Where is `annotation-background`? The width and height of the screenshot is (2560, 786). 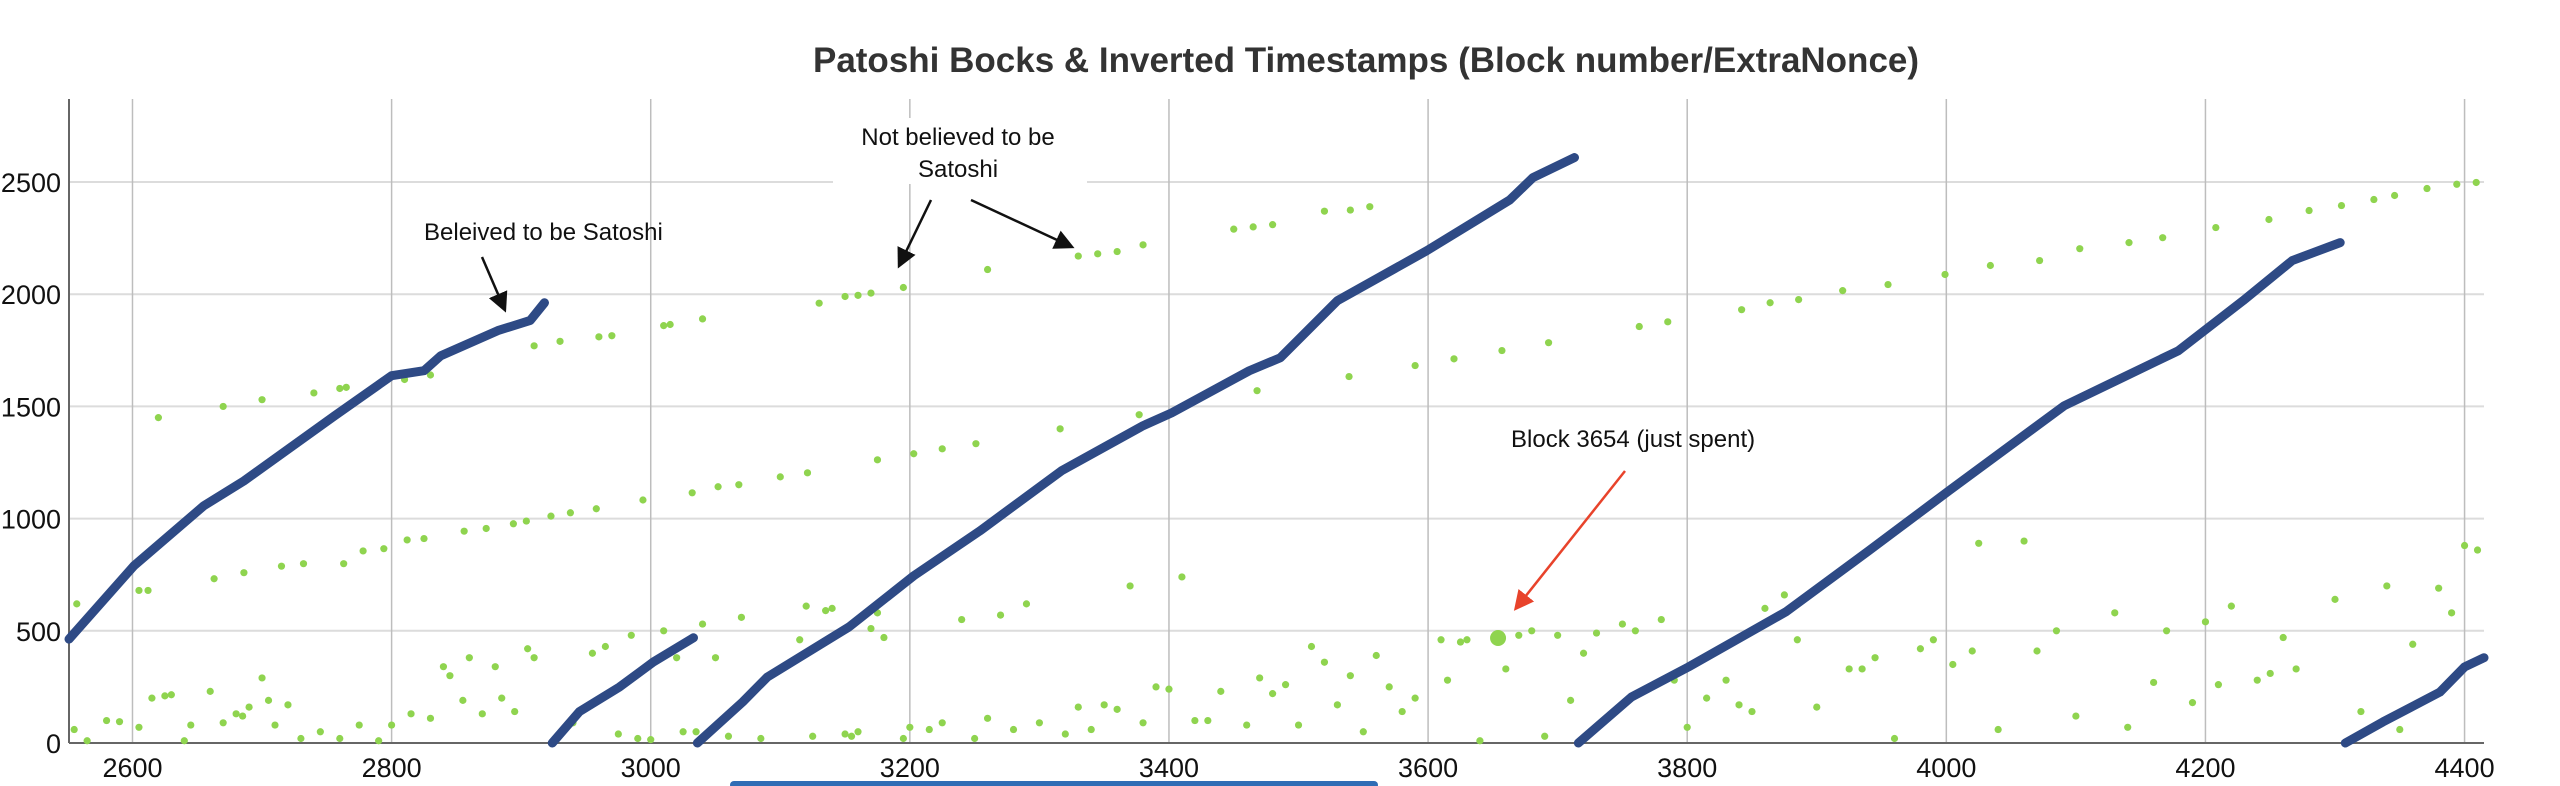
annotation-background is located at coordinates (960, 151).